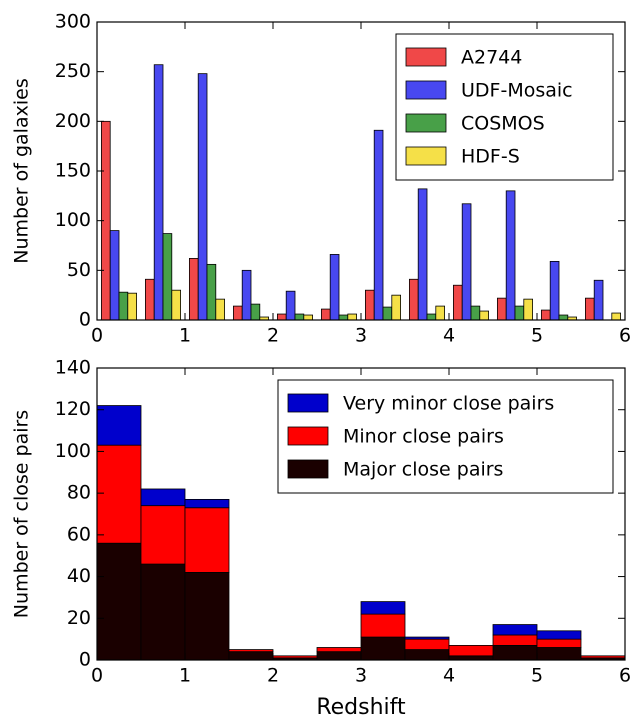 The height and width of the screenshot is (724, 635). What do you see at coordinates (22, 514) in the screenshot?
I see `y-axis-label: Number of close pairs` at bounding box center [22, 514].